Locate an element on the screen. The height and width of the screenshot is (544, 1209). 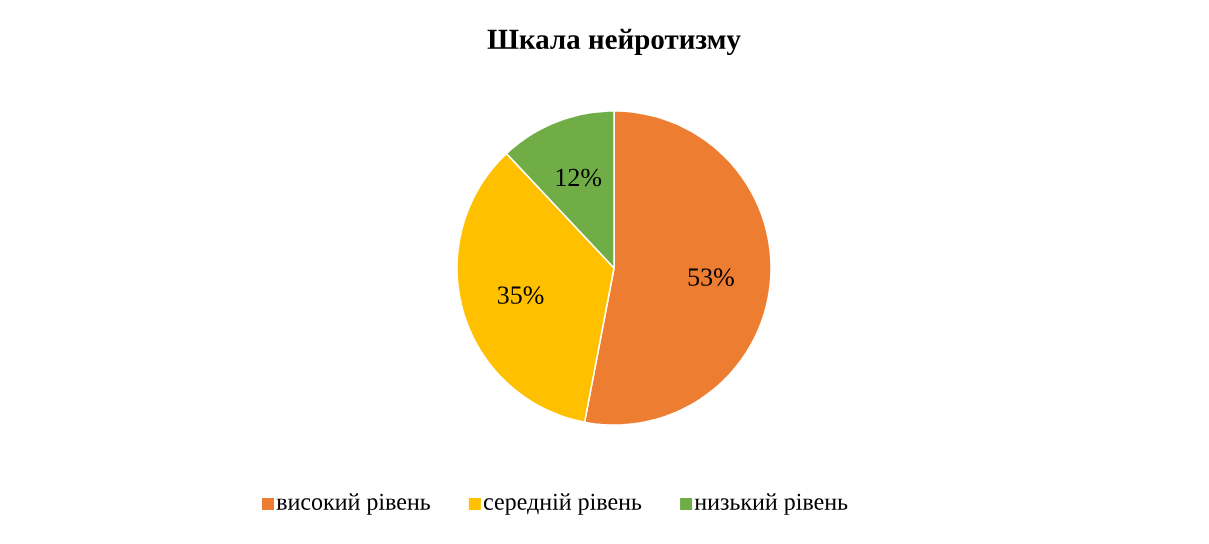
data-label: 35% is located at coordinates (520, 295).